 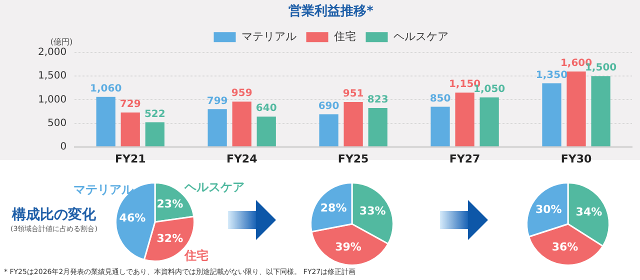 I want to click on y-tick-label: 2,000, so click(x=52, y=52).